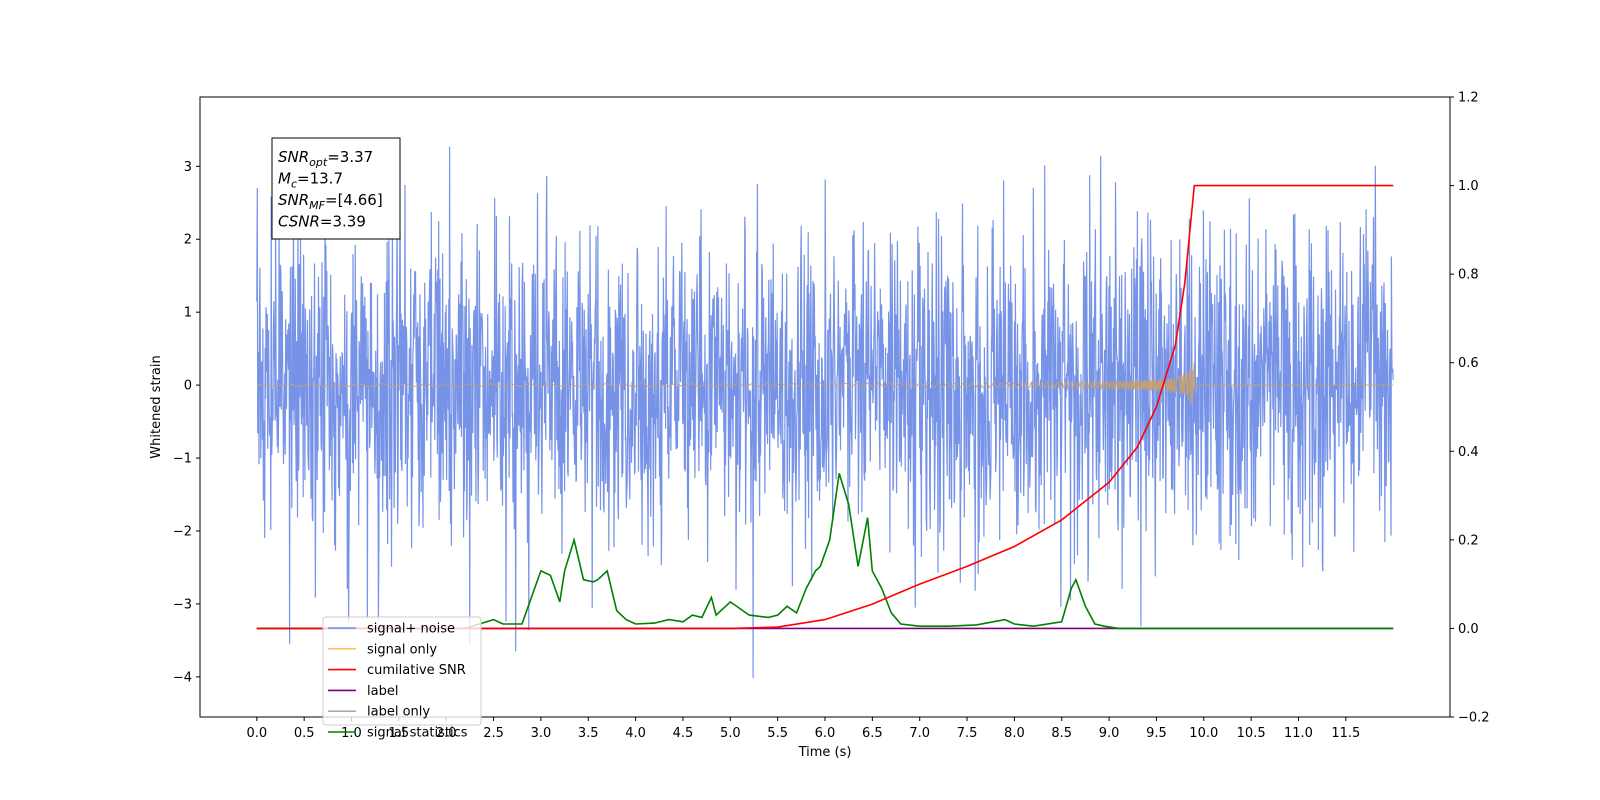 The width and height of the screenshot is (1600, 800). Describe the element at coordinates (588, 733) in the screenshot. I see `x-tick-label: 3.5` at that location.